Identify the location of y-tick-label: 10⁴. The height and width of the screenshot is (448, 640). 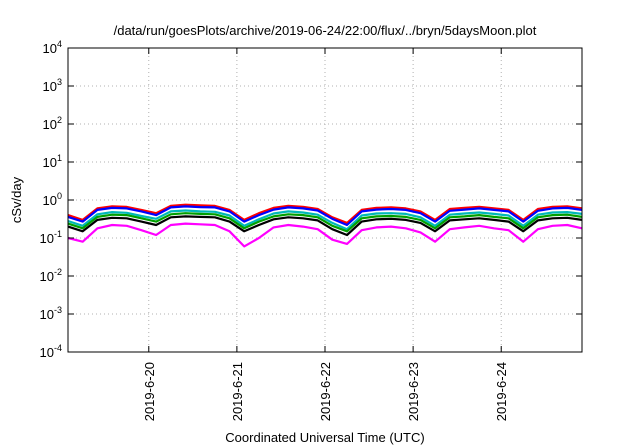
(52, 47).